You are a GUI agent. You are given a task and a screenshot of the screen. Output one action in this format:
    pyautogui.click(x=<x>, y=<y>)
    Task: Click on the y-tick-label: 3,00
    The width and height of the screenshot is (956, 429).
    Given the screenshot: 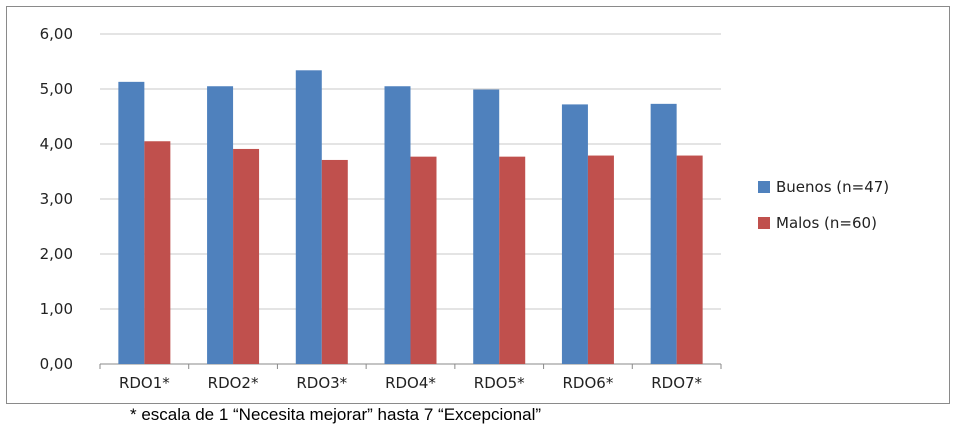 What is the action you would take?
    pyautogui.click(x=56, y=199)
    